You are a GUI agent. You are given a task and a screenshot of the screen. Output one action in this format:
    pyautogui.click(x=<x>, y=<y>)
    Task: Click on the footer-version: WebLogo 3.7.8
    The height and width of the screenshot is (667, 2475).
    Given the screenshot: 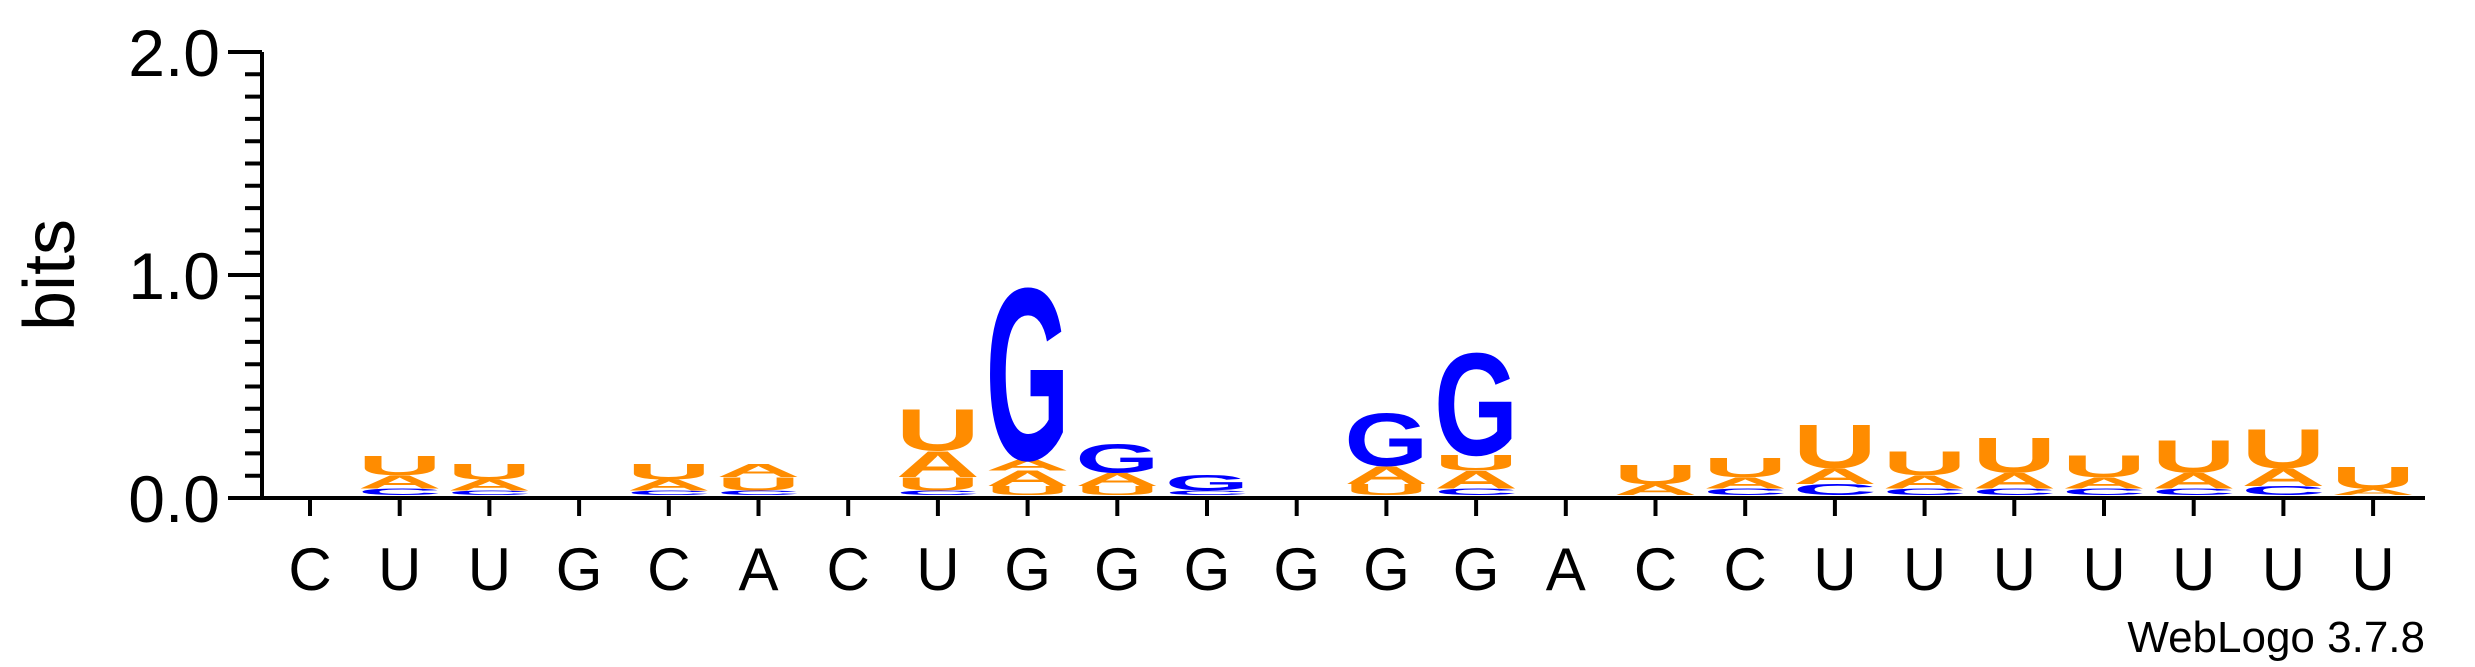 What is the action you would take?
    pyautogui.click(x=2276, y=637)
    